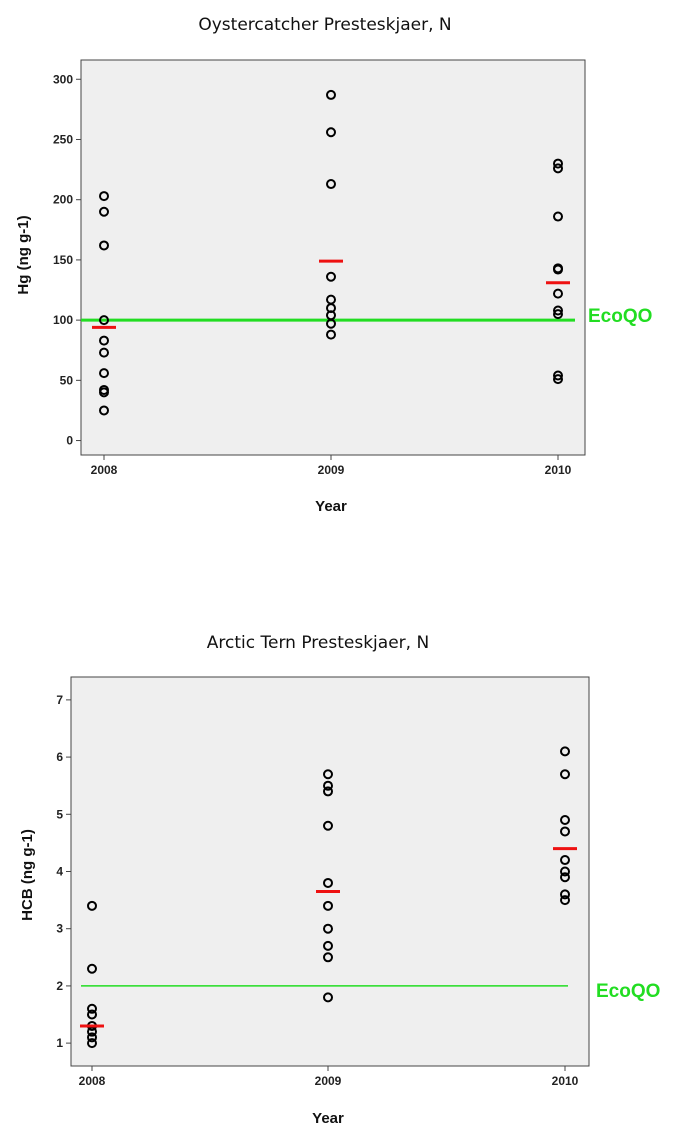  What do you see at coordinates (318, 643) in the screenshot?
I see `chart-title: Arctic Tern Presteskjaer, N` at bounding box center [318, 643].